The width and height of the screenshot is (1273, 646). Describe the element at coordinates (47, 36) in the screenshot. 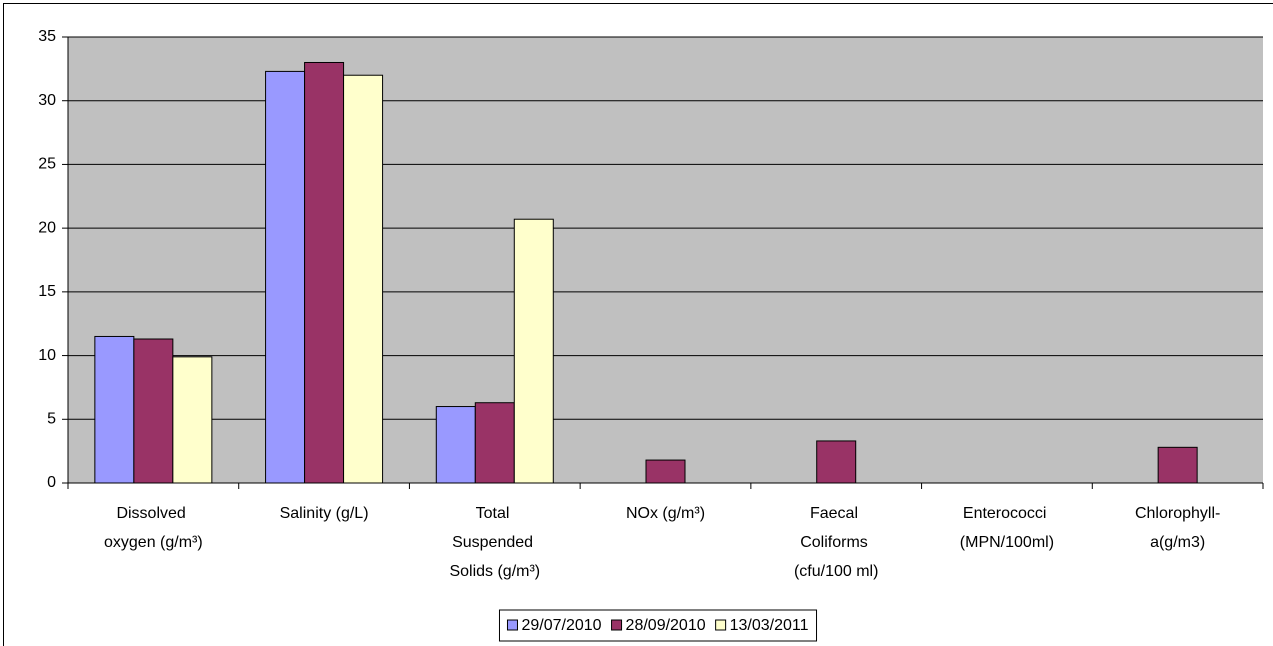

I see `y-tick-label: 35` at that location.